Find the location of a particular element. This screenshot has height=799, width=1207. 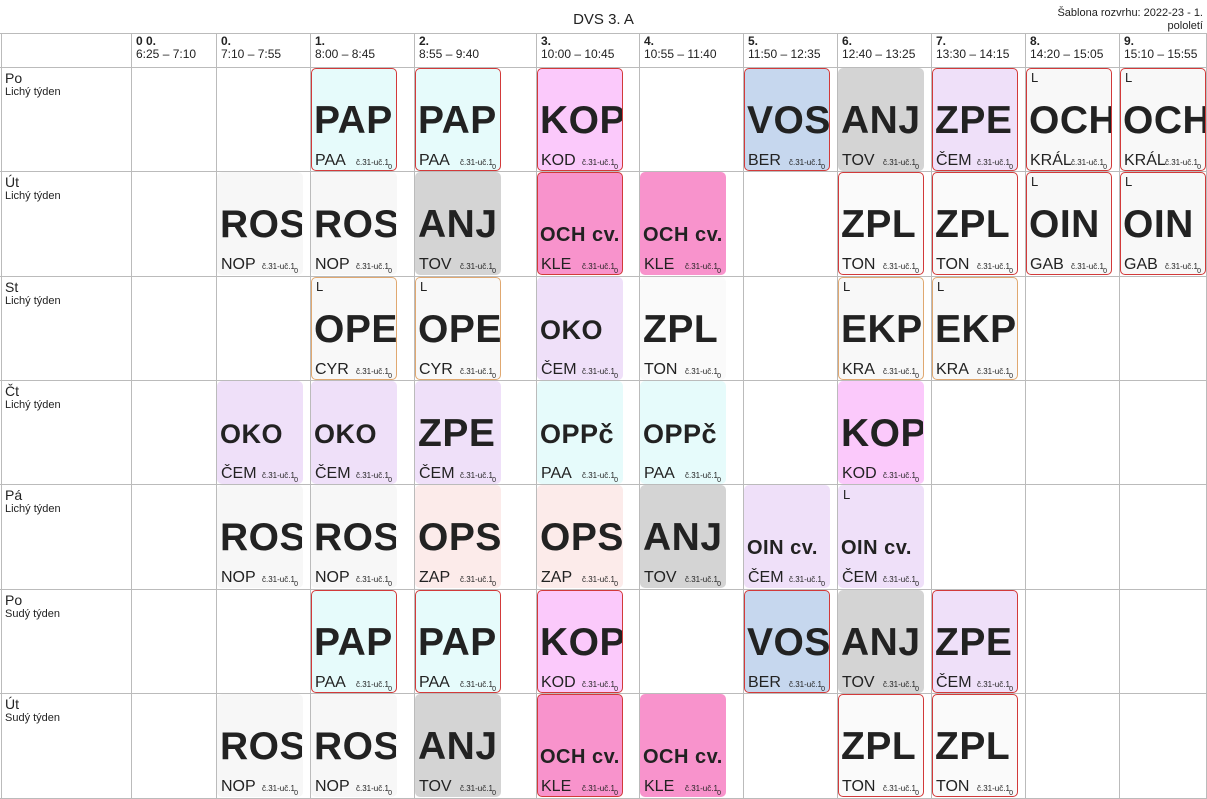

lesson-teacher: TON is located at coordinates (859, 264).